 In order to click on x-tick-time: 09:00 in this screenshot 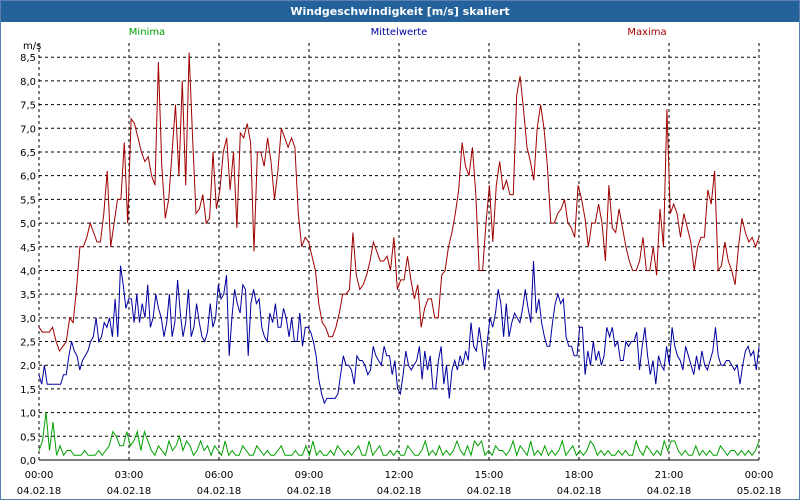, I will do `click(309, 475)`.